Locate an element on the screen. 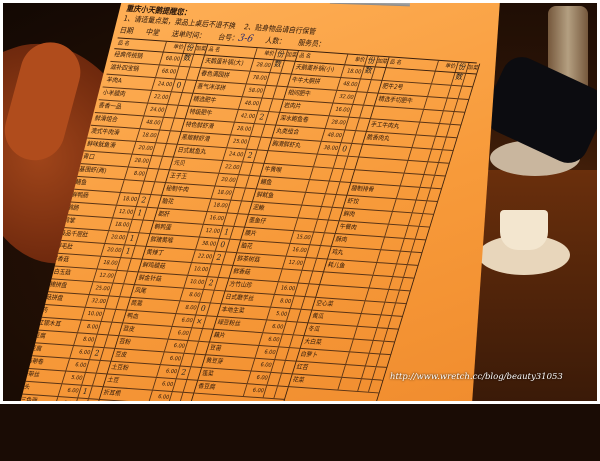 This screenshot has width=600, height=461. handwritten-table-number: 3-6 is located at coordinates (245, 38).